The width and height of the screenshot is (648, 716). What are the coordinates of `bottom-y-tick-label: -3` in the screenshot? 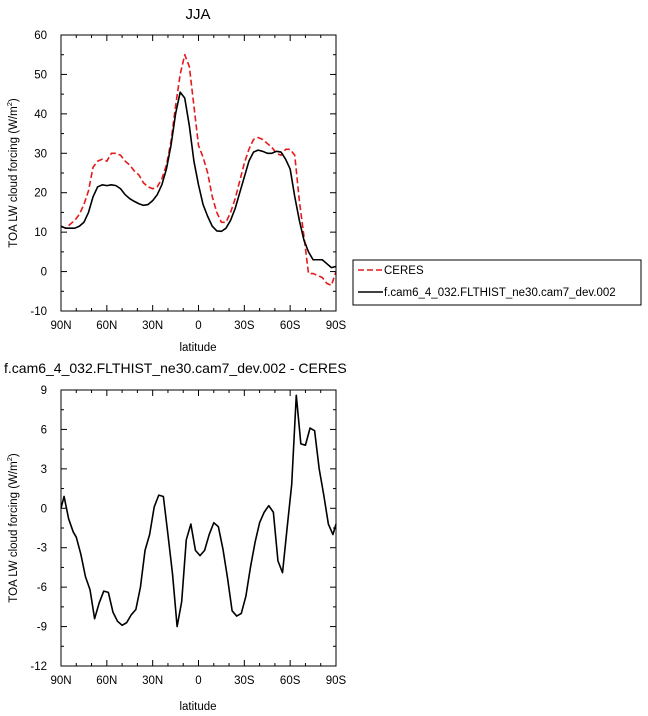 It's located at (42, 549).